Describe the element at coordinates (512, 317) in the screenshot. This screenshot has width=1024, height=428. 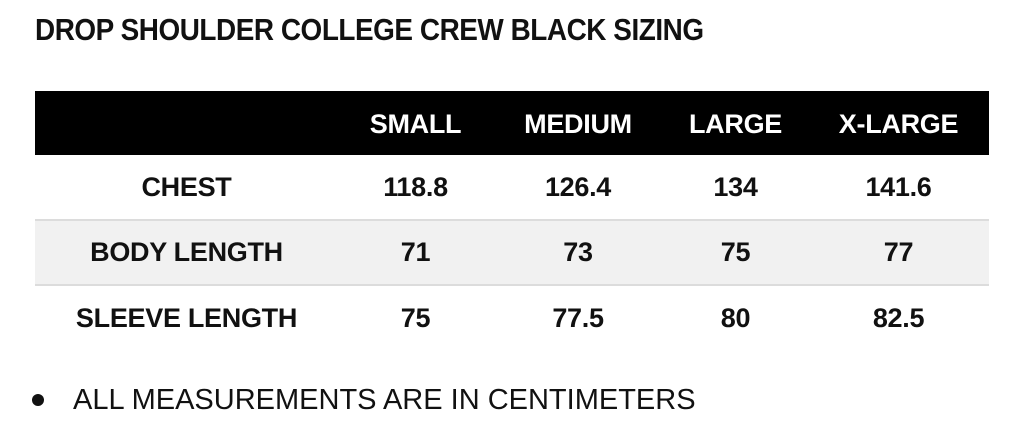
I see `table-row-sleeve-length: SLEEVE LENGTH 75 77.5 80 82.5` at that location.